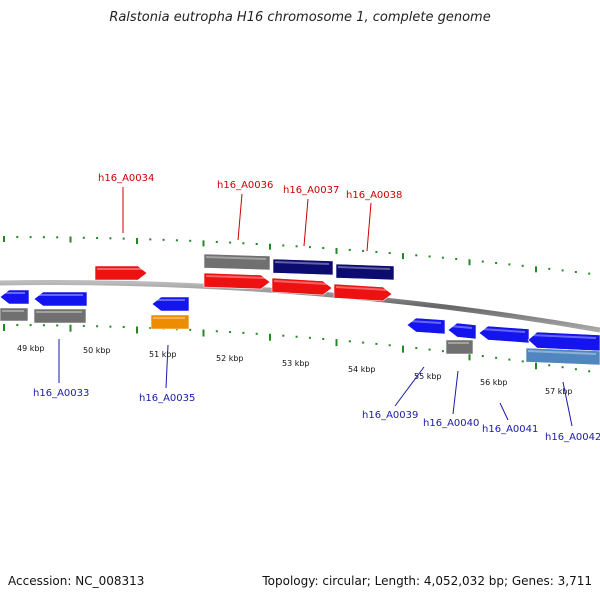  What do you see at coordinates (97, 350) in the screenshot?
I see `kbp-label: 50 kbp` at bounding box center [97, 350].